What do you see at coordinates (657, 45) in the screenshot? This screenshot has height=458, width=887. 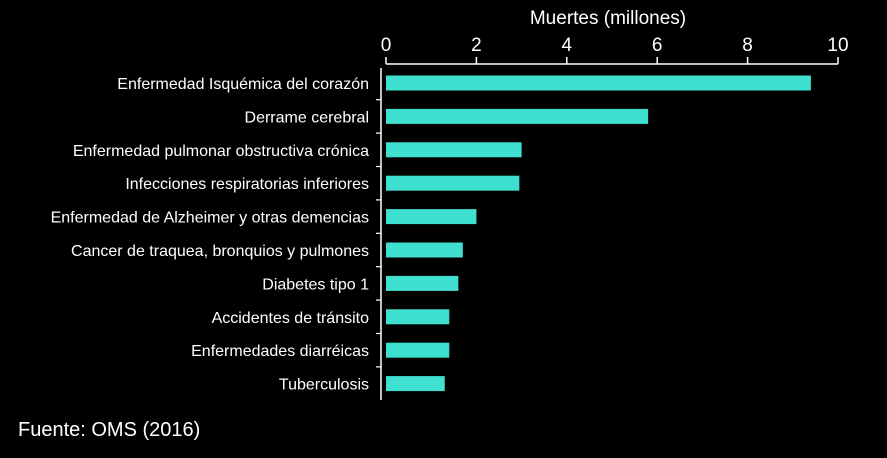 I see `x-tick-label: 6` at bounding box center [657, 45].